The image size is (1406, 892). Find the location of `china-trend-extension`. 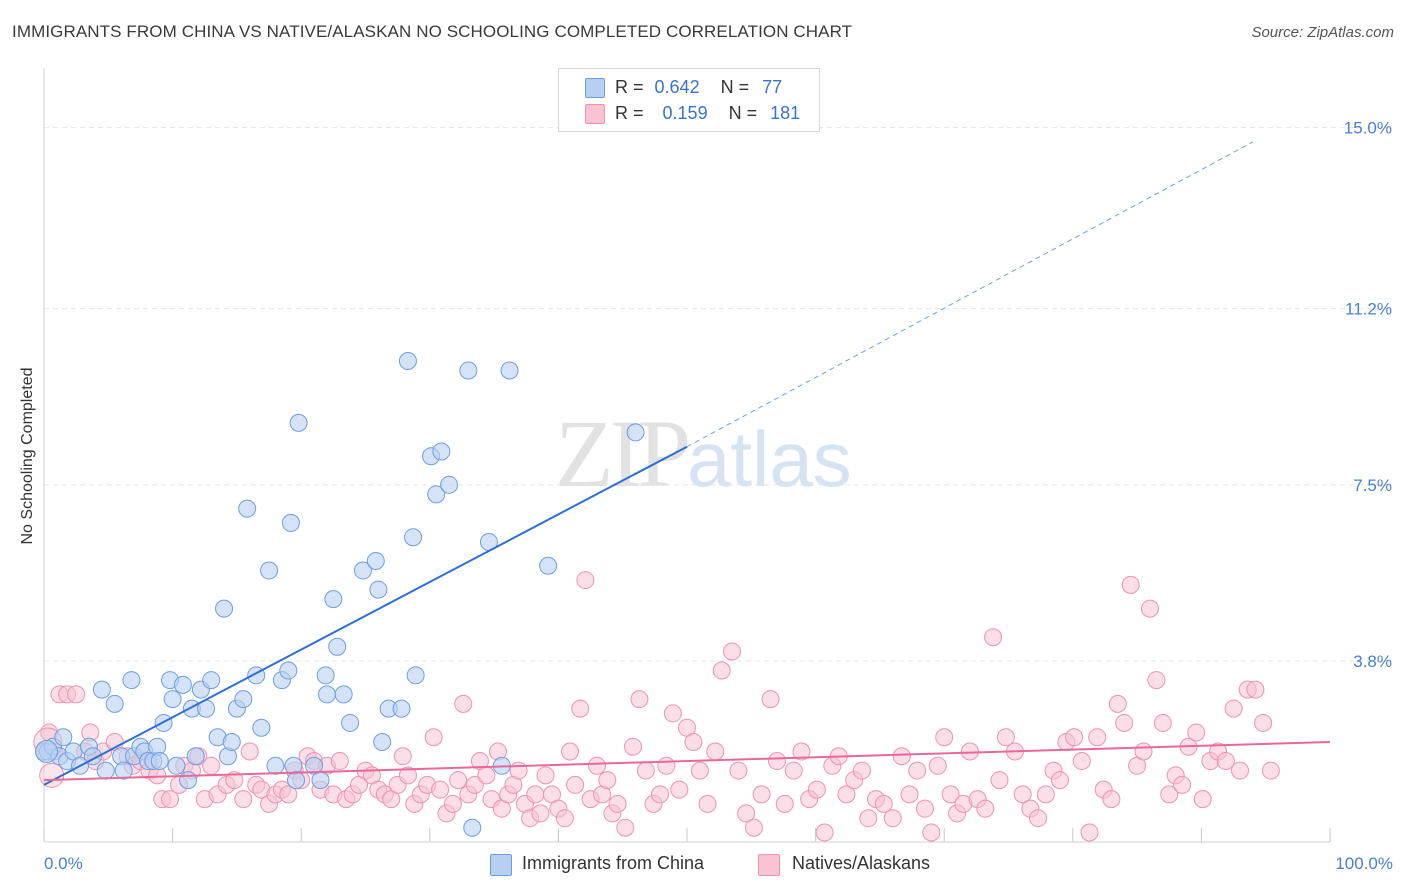

china-trend-extension is located at coordinates (970, 294).